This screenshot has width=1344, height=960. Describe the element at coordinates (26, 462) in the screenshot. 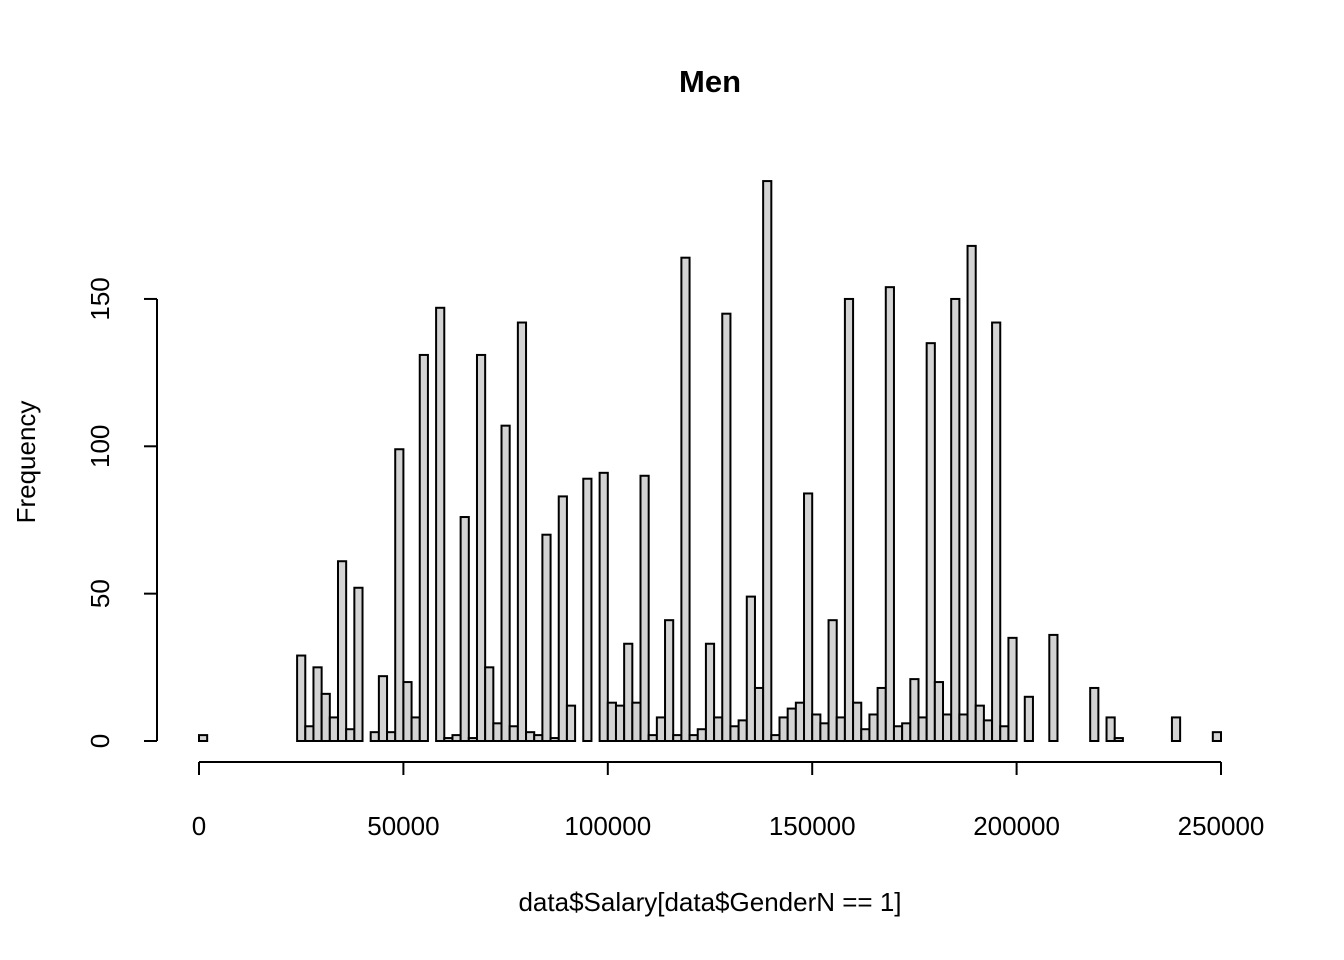

I see `y-axis-label: Frequency` at that location.